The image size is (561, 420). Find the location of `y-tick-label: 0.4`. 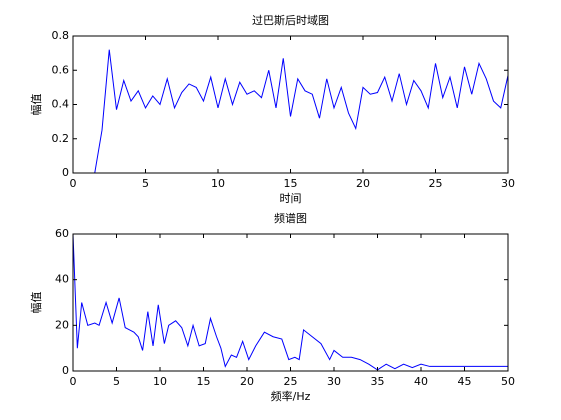

y-tick-label: 0.4 is located at coordinates (61, 104).